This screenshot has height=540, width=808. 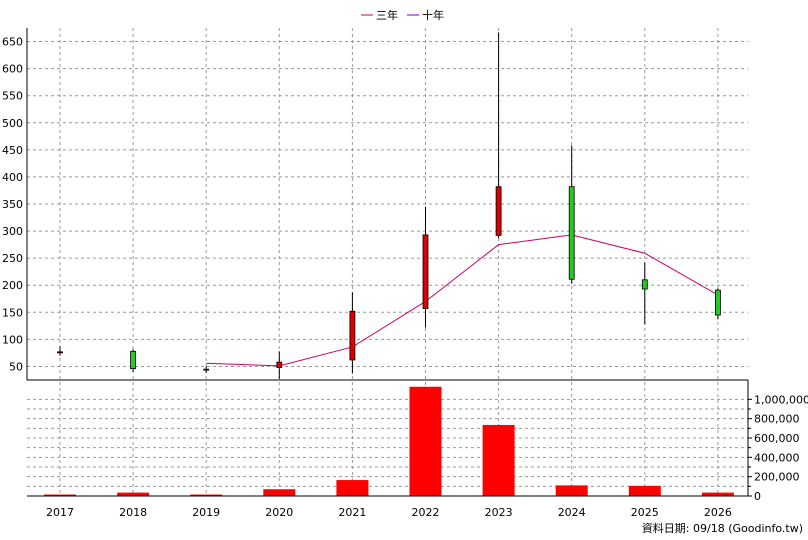 I want to click on volume-grid, so click(x=387, y=442).